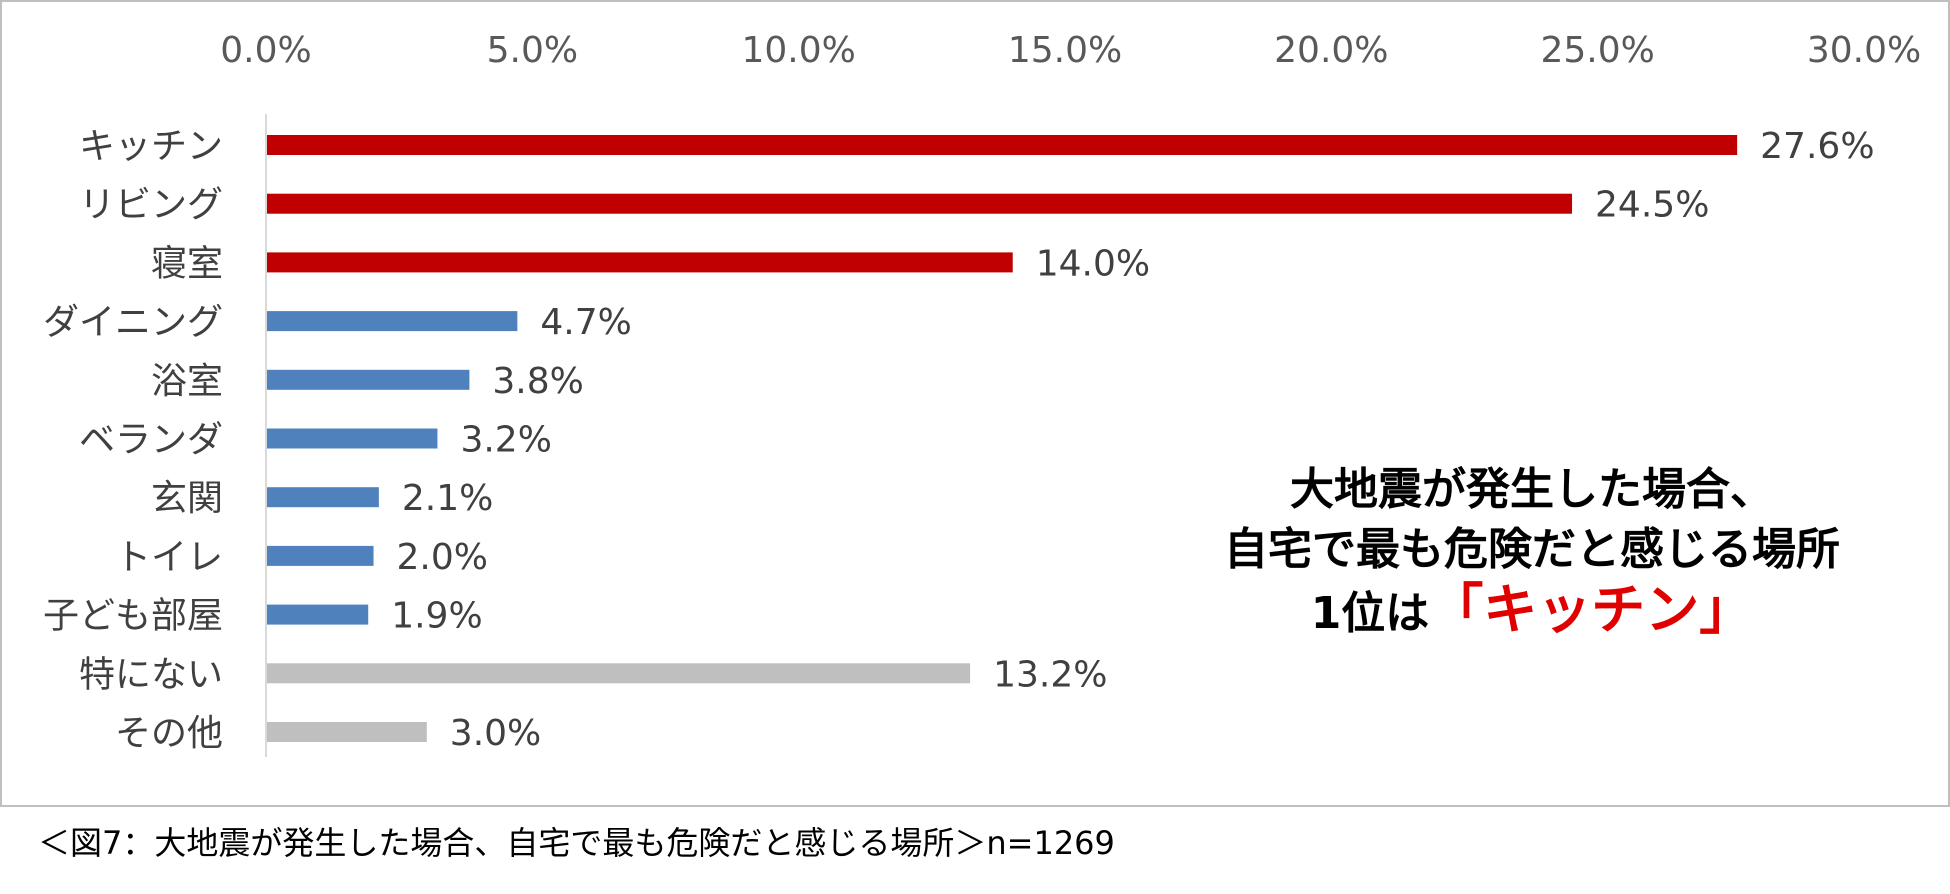 This screenshot has width=1950, height=894. I want to click on category-label: トイレ, so click(169, 557).